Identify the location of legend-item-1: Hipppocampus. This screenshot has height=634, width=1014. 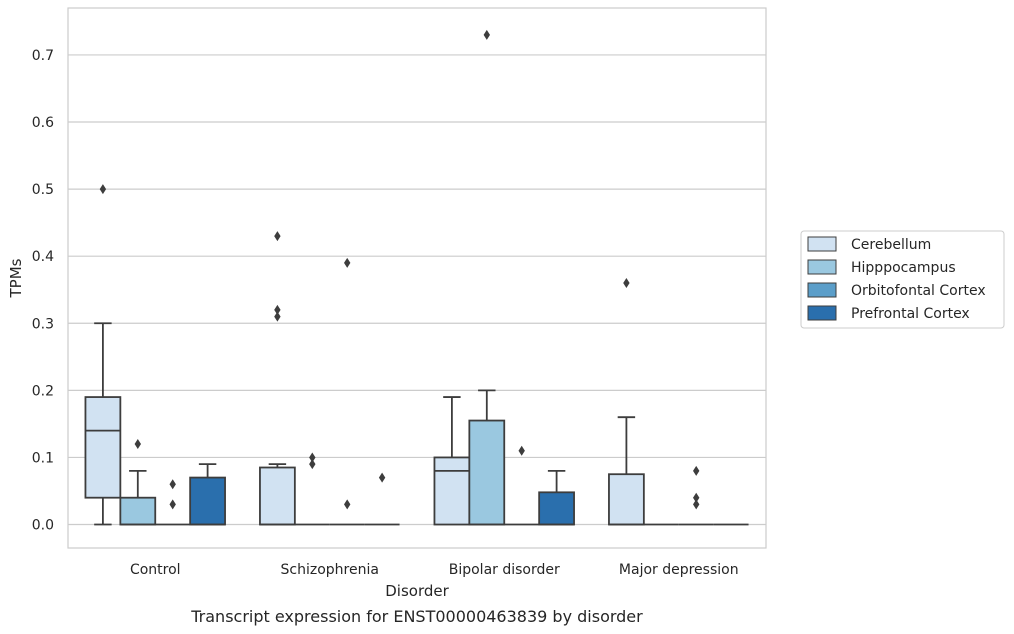
(881, 267).